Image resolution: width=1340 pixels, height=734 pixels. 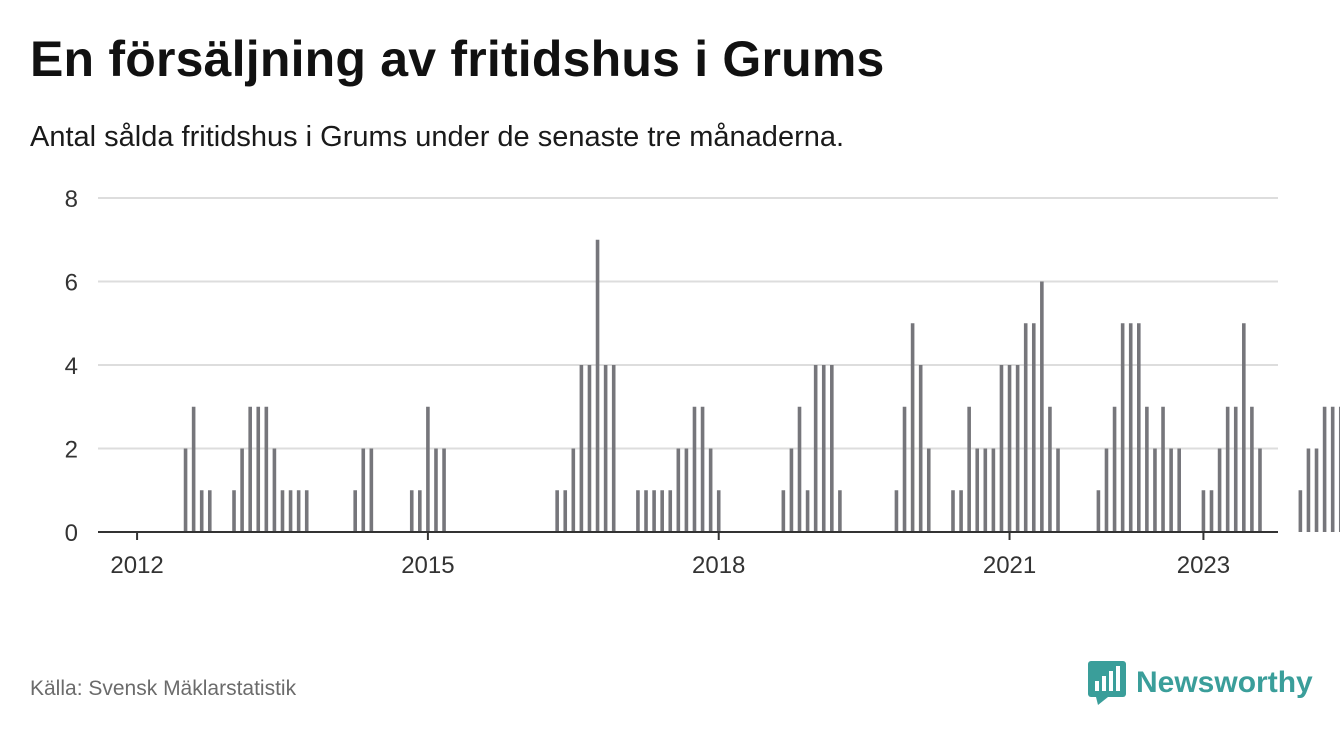 What do you see at coordinates (71, 450) in the screenshot?
I see `y-tick-label: 2` at bounding box center [71, 450].